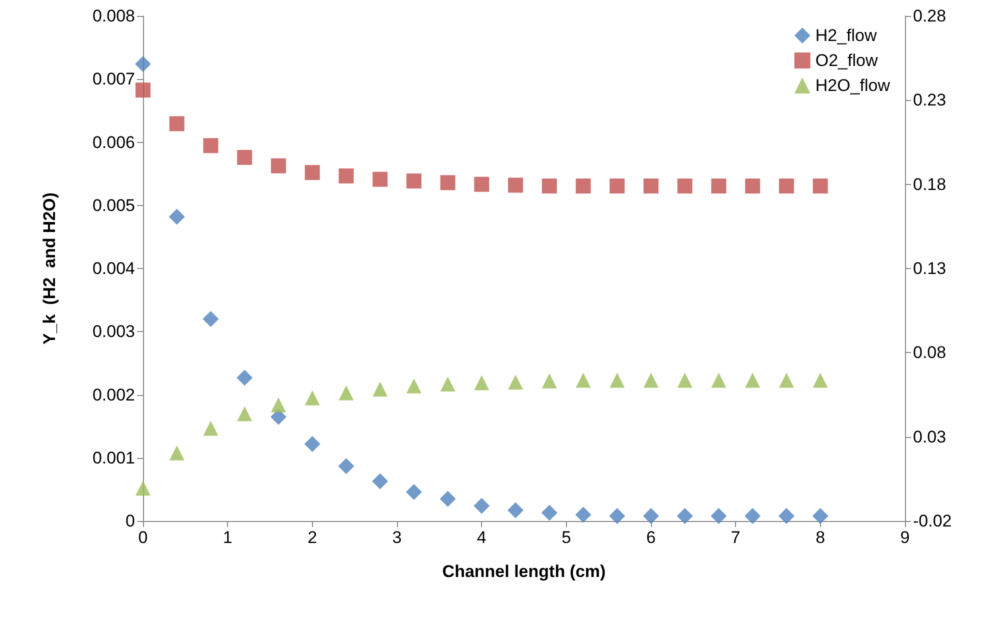 The width and height of the screenshot is (990, 623). What do you see at coordinates (481, 537) in the screenshot?
I see `x-tick-label: 4` at bounding box center [481, 537].